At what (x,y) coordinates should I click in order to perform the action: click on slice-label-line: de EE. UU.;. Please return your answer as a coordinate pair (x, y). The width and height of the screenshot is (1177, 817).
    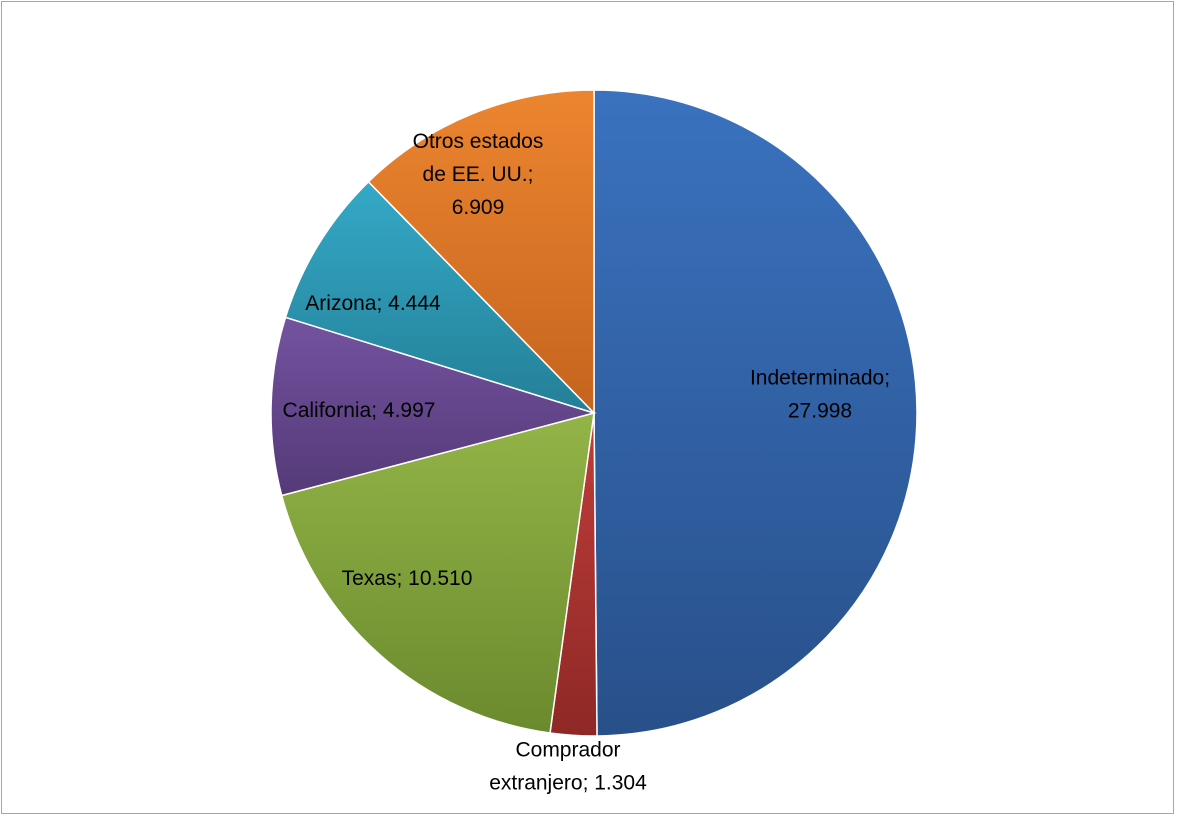
    Looking at the image, I should click on (478, 174).